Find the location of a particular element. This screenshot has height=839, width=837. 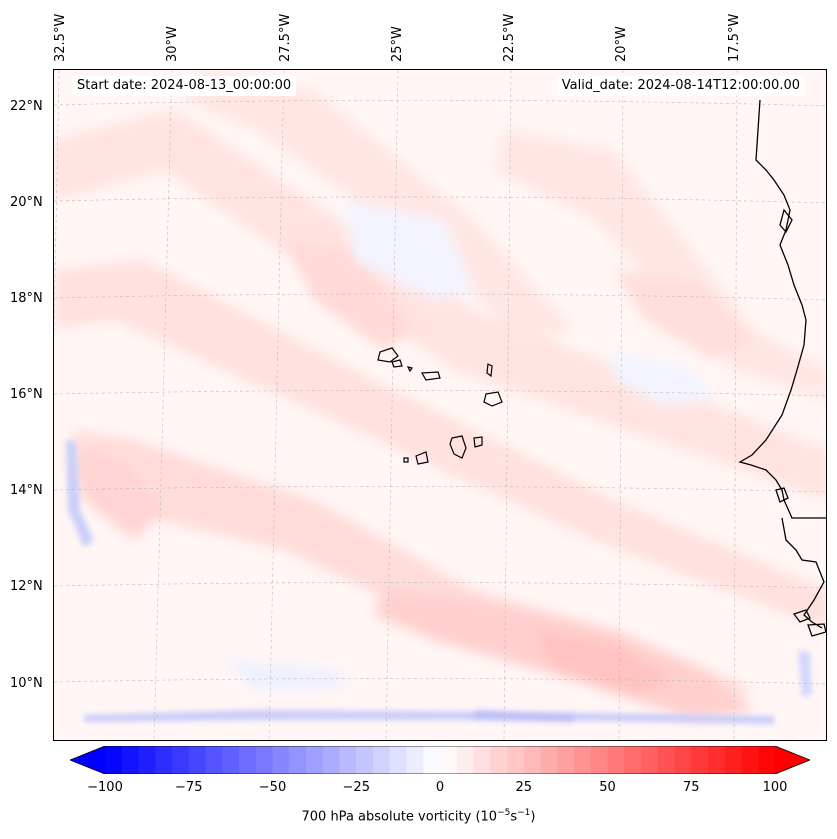

latitude-label: 22°N is located at coordinates (26, 106).